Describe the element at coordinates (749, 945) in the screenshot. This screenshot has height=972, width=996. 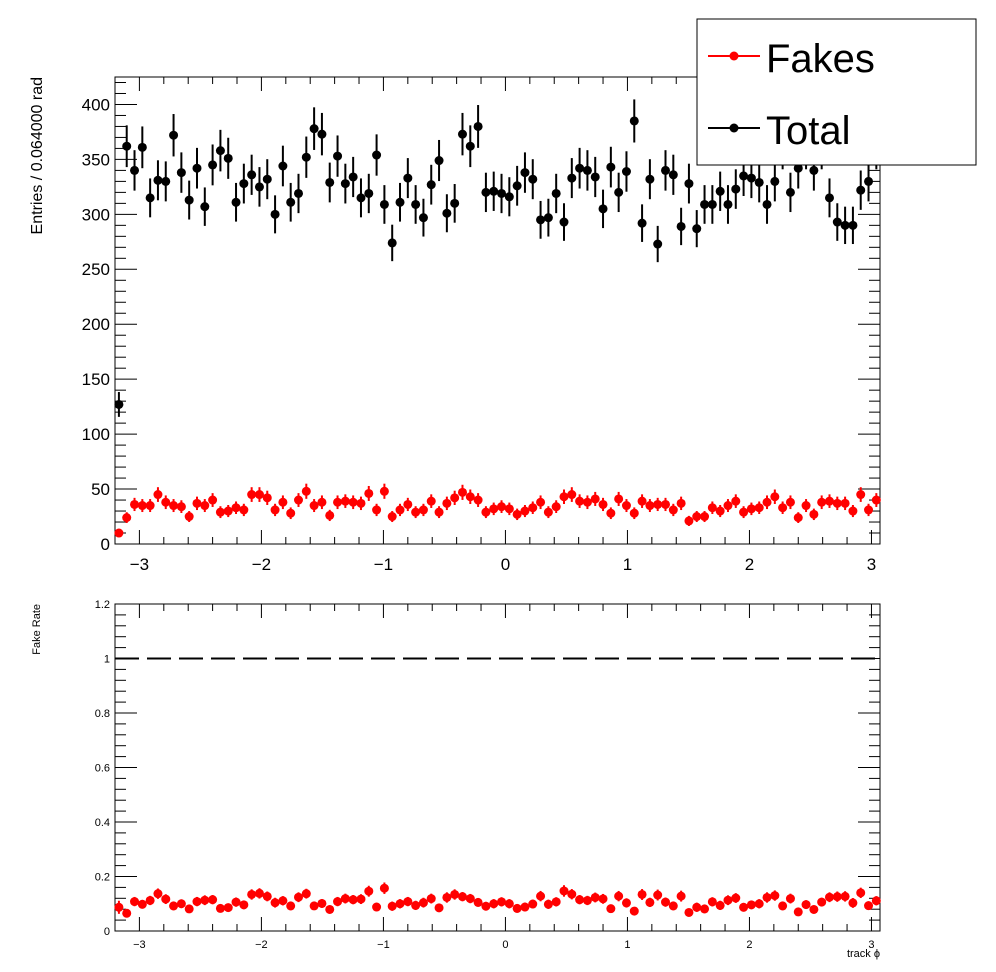
I see `bottom-x-tick-label: 2` at that location.